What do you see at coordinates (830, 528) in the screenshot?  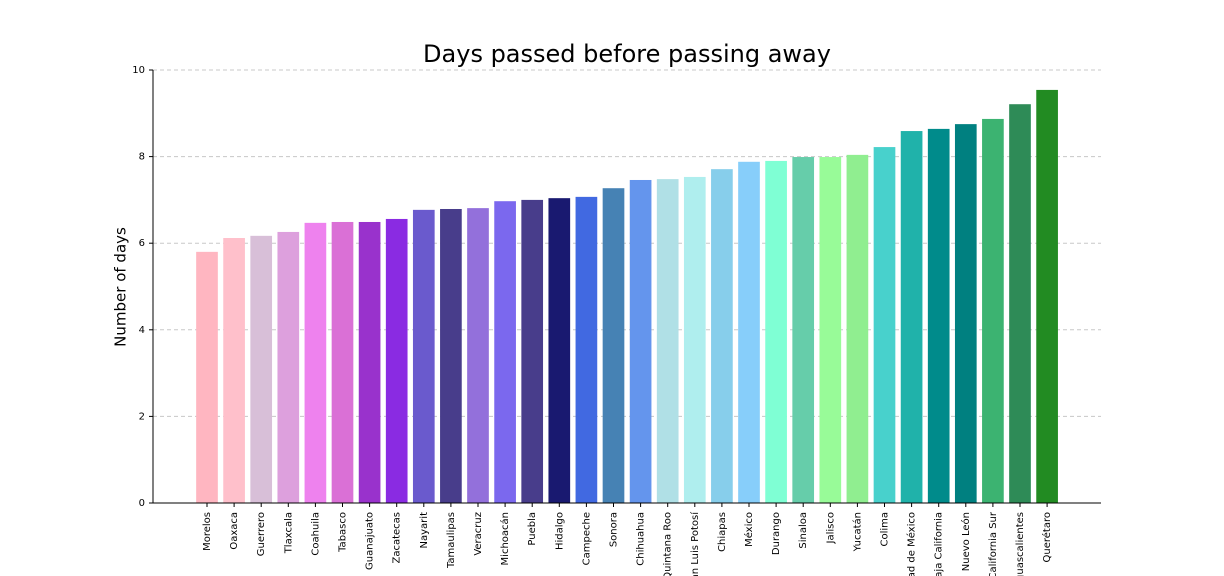 I see `x-tick-label: Jalisco` at bounding box center [830, 528].